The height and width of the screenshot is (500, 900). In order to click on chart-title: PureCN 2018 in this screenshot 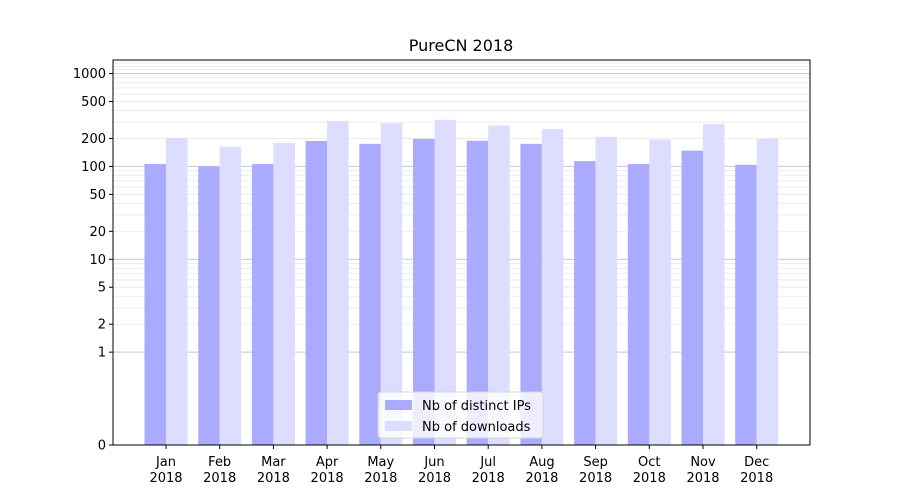, I will do `click(461, 45)`.